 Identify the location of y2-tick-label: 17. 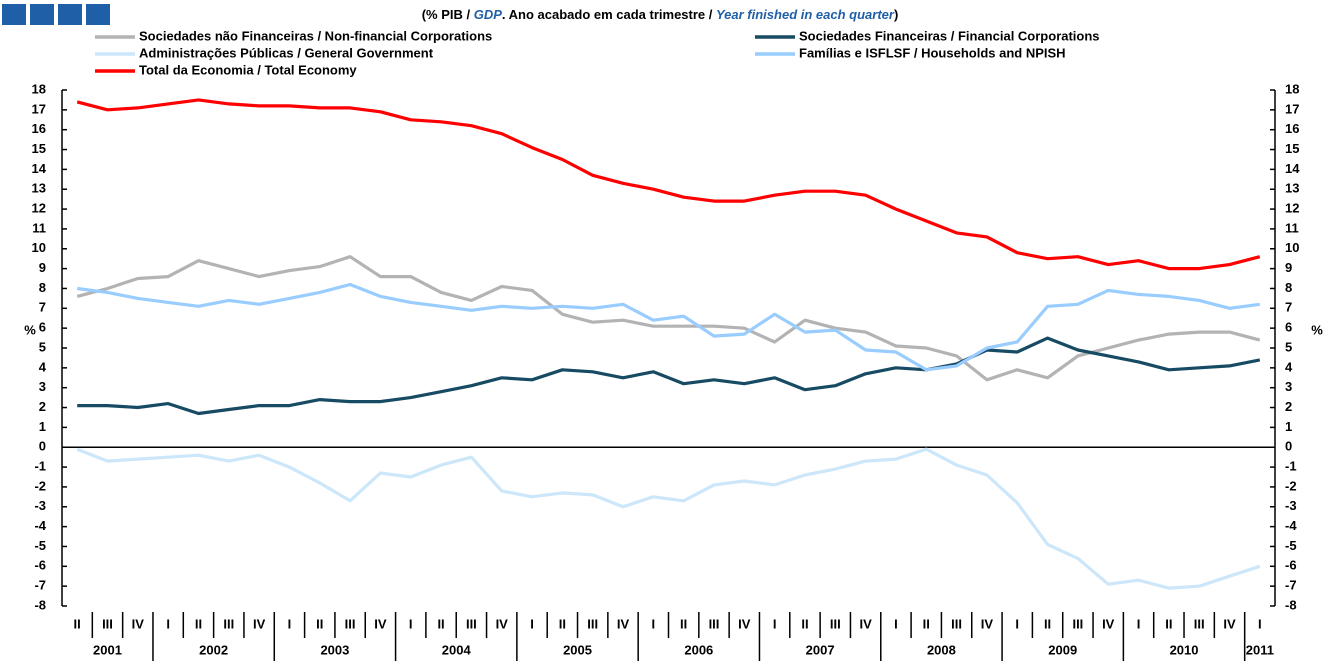
(1292, 108).